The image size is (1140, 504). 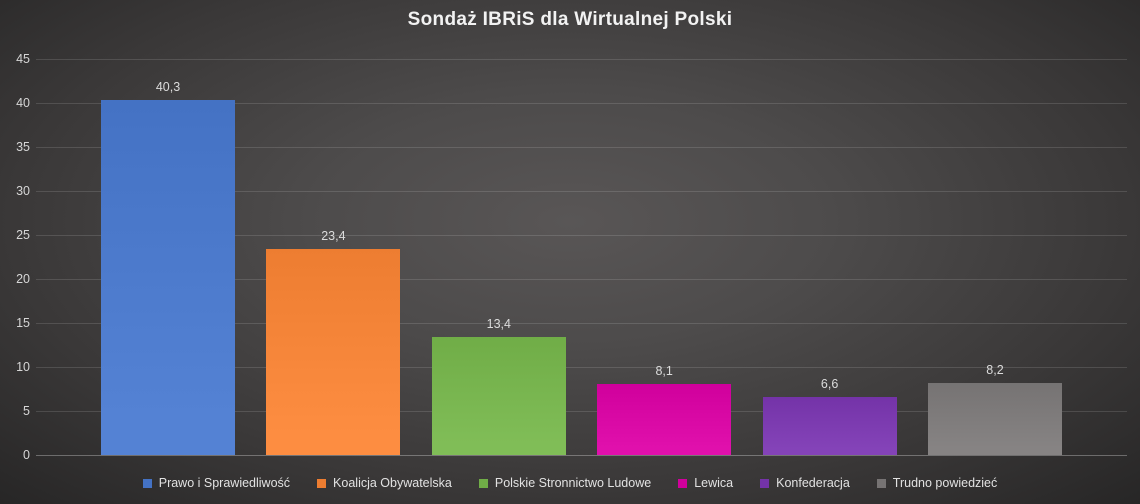 What do you see at coordinates (813, 483) in the screenshot?
I see `legend-label-5: Konfederacja` at bounding box center [813, 483].